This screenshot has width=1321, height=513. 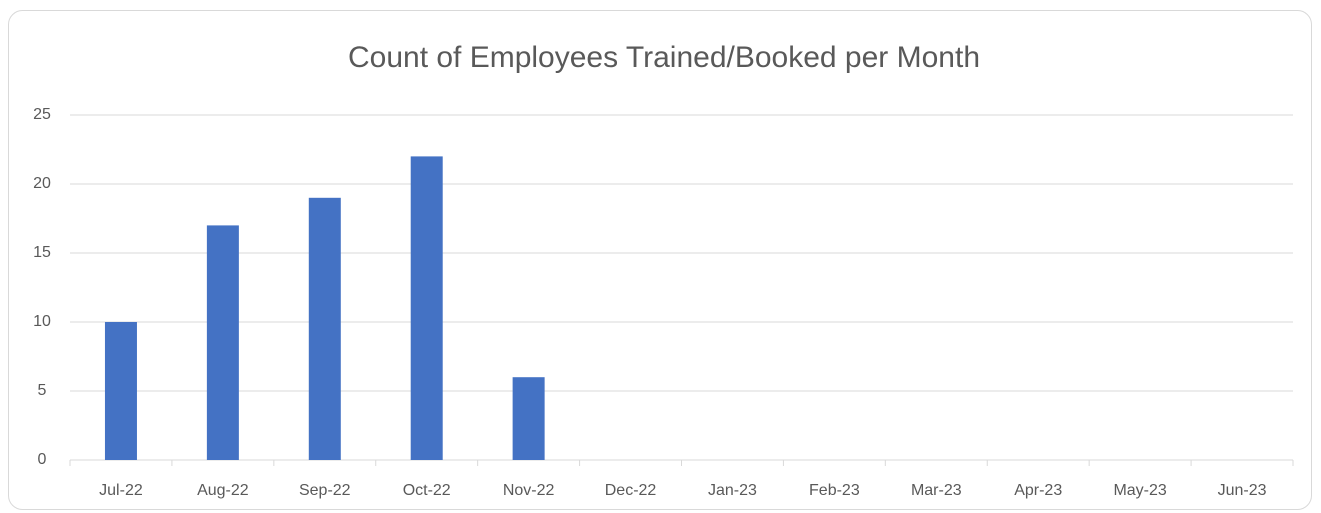 I want to click on x-tick-label: Feb-23, so click(x=834, y=490).